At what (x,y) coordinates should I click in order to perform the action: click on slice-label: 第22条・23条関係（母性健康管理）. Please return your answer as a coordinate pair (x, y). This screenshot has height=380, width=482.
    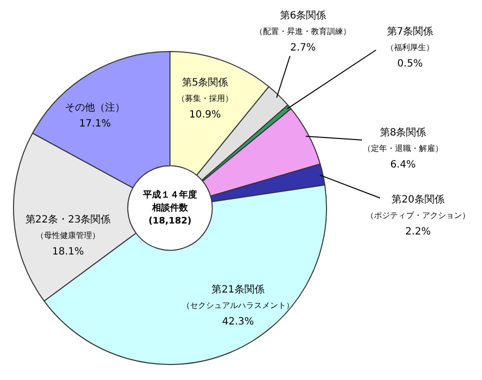
    Looking at the image, I should click on (68, 227).